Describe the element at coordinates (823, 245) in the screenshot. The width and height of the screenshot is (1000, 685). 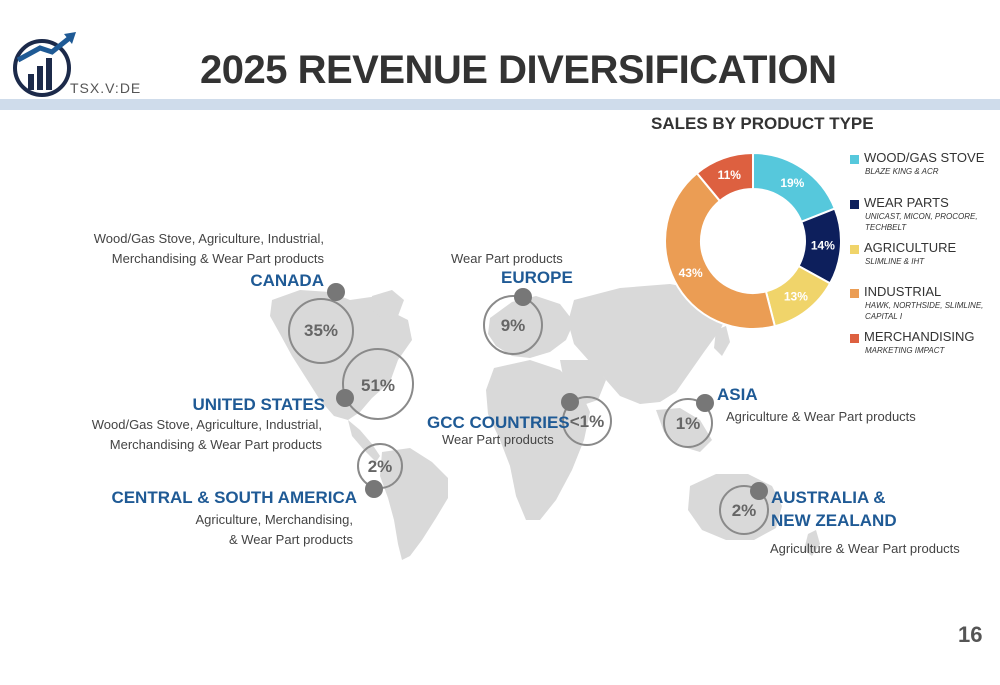
I see `donut-label-1: 14%` at that location.